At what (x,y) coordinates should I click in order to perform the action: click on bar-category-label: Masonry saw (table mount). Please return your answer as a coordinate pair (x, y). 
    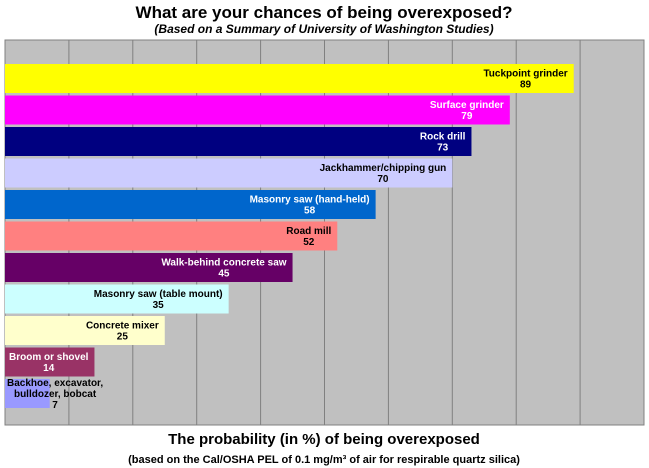
    Looking at the image, I should click on (158, 294).